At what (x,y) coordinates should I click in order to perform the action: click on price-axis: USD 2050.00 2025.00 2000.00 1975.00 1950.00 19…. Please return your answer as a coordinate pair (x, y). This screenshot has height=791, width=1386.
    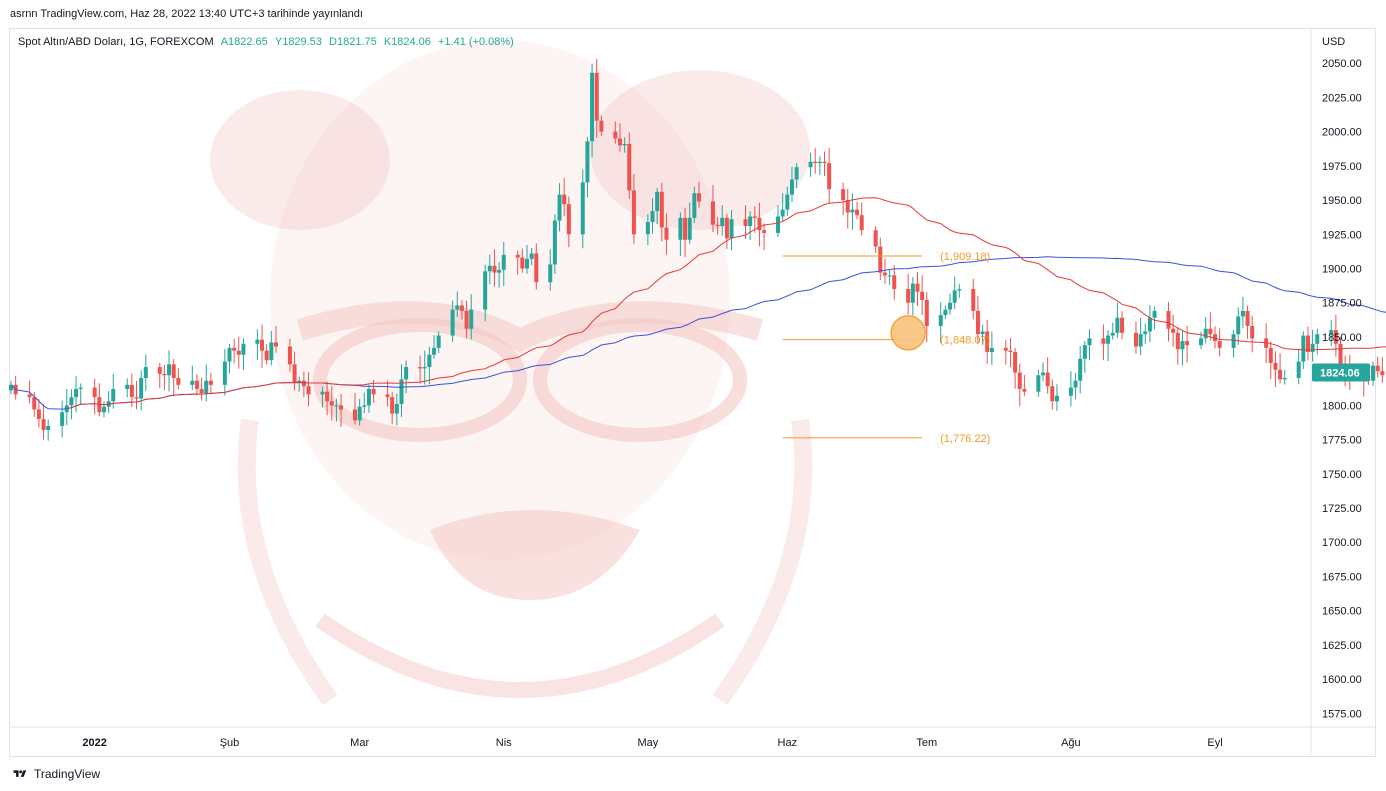
    Looking at the image, I should click on (1341, 378).